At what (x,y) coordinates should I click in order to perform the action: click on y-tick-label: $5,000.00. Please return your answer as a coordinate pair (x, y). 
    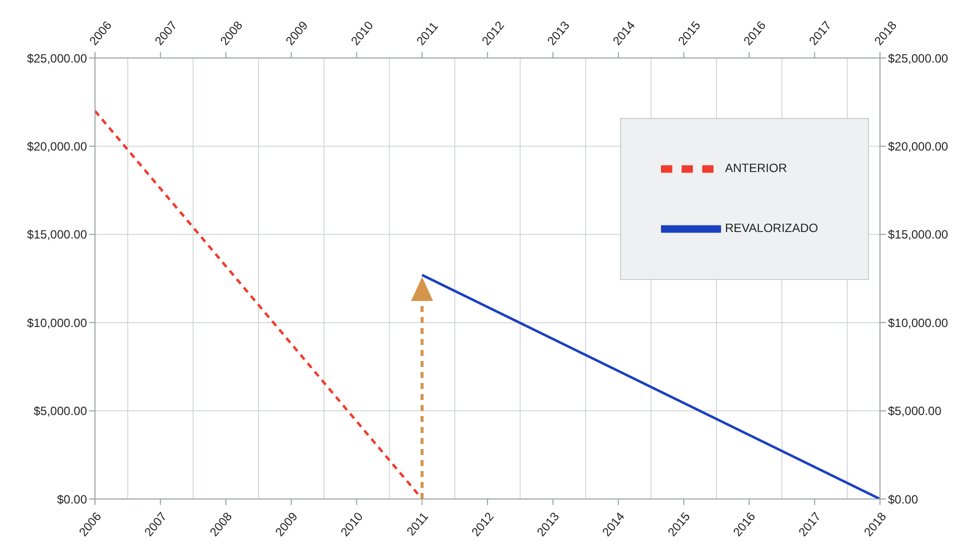
    Looking at the image, I should click on (61, 411).